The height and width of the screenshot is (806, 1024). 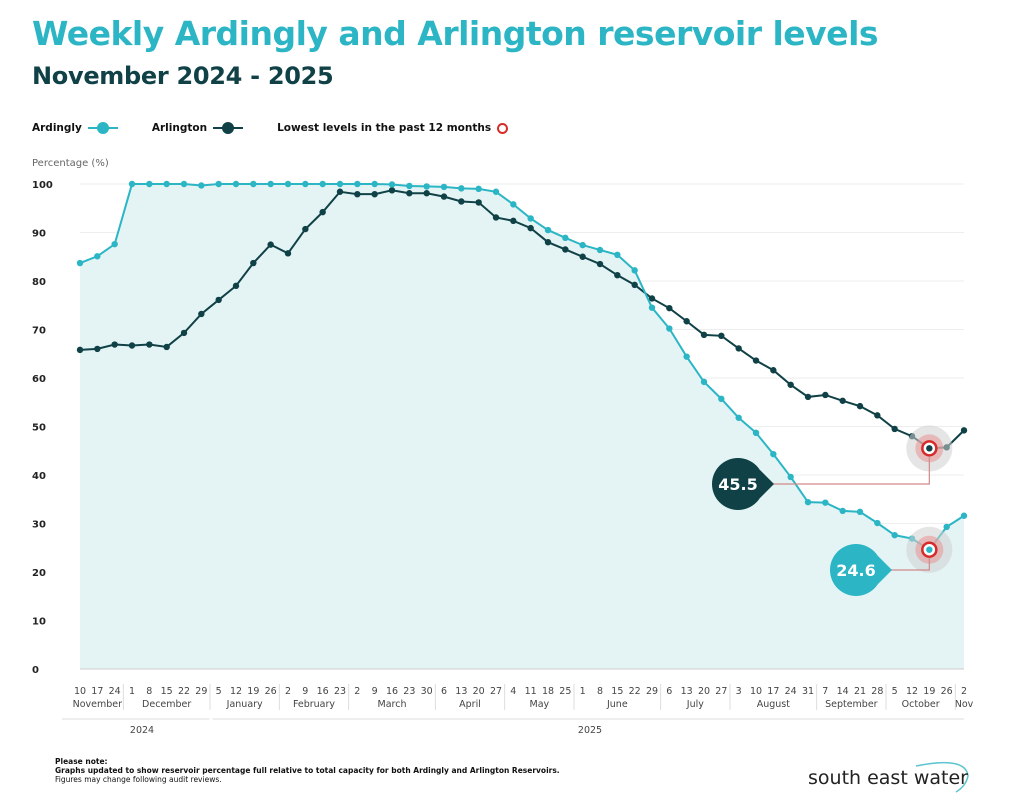 What do you see at coordinates (860, 691) in the screenshot?
I see `x-tick-label: 21` at bounding box center [860, 691].